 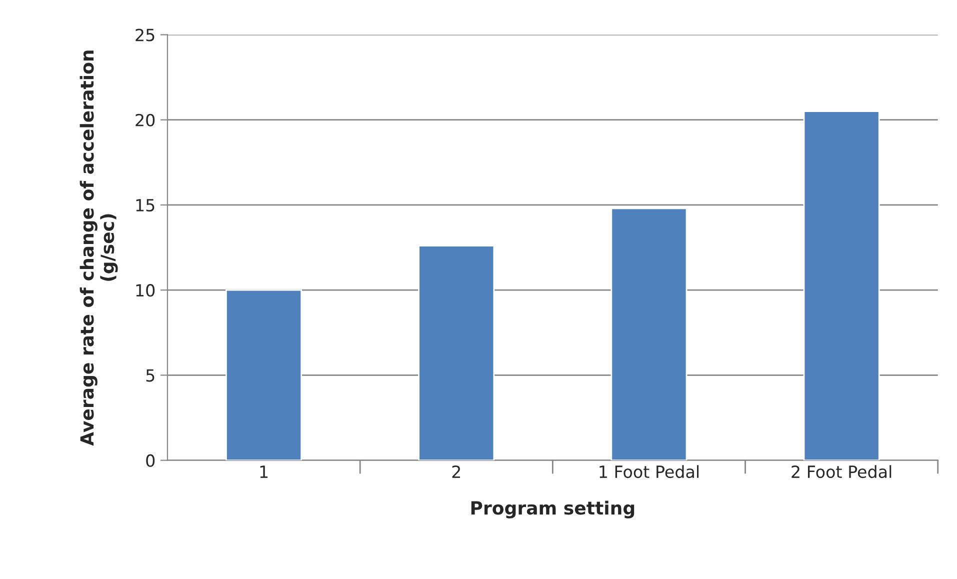 What do you see at coordinates (145, 205) in the screenshot?
I see `y-tick-label: 15` at bounding box center [145, 205].